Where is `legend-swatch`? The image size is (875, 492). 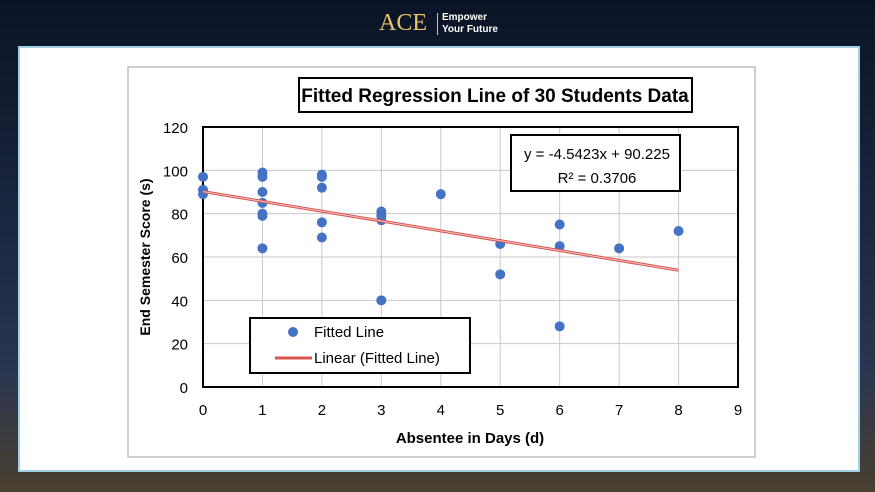
legend-swatch is located at coordinates (293, 332).